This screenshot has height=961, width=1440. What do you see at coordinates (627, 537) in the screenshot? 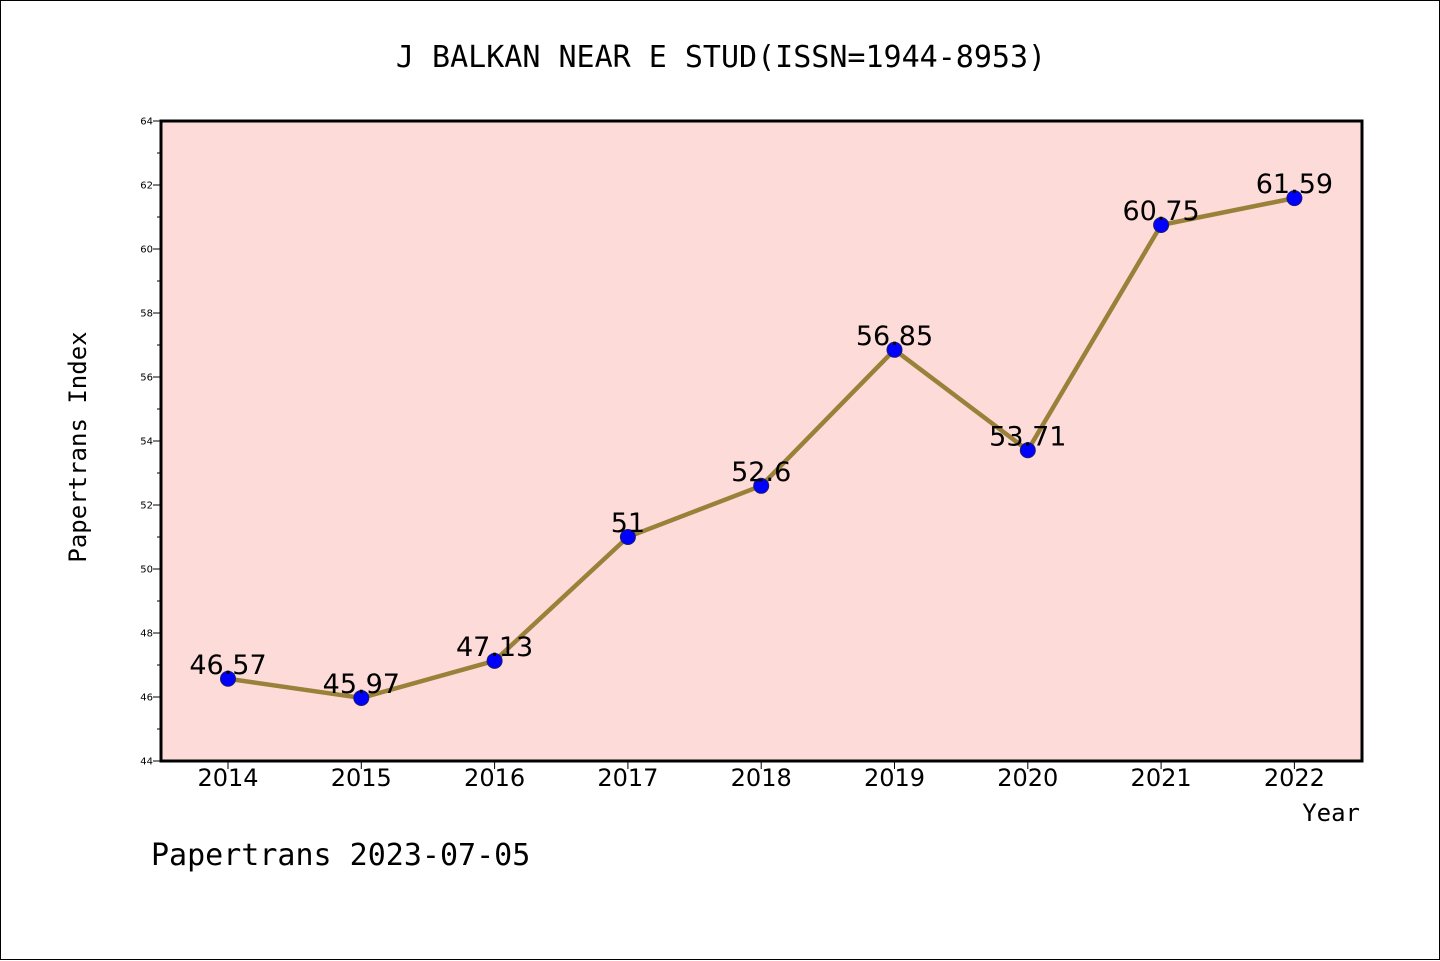
I see `data-point-2017` at bounding box center [627, 537].